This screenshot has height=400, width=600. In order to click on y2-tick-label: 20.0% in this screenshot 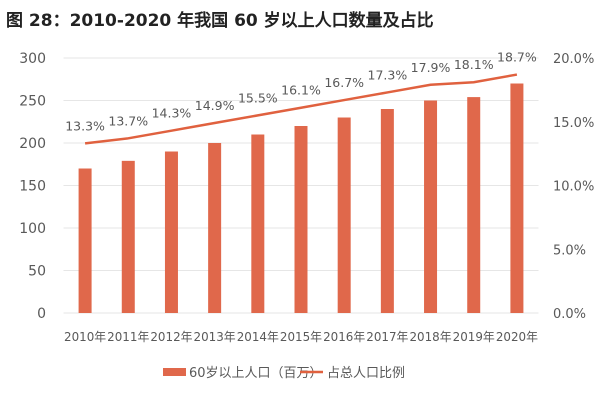, I will do `click(573, 59)`.